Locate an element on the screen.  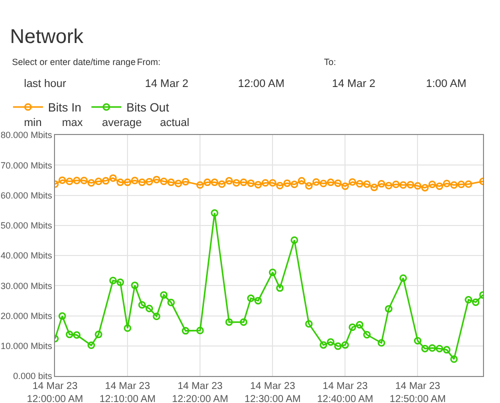
text: Select or enter date/time range is located at coordinates (74, 62).